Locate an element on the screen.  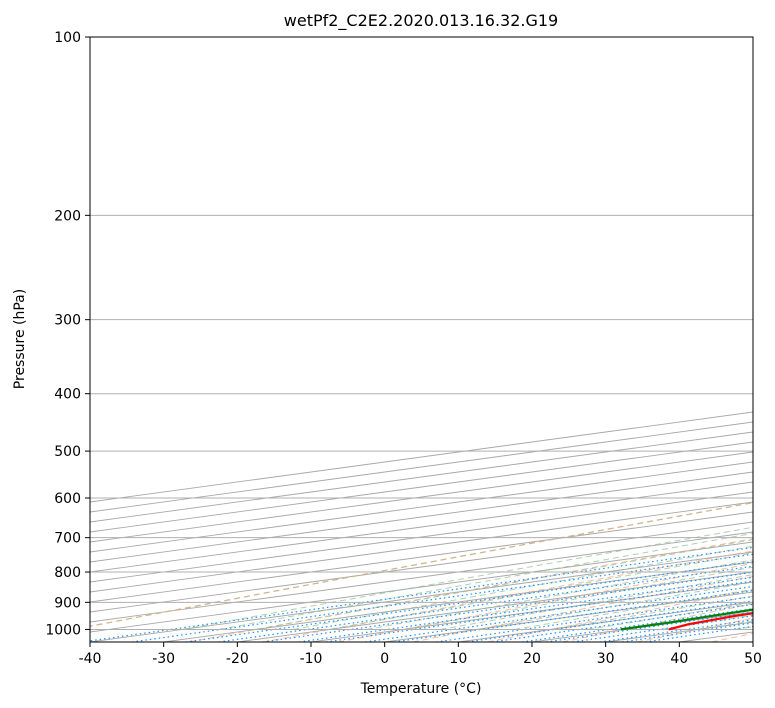
y-tick-label: 800 is located at coordinates (67, 573).